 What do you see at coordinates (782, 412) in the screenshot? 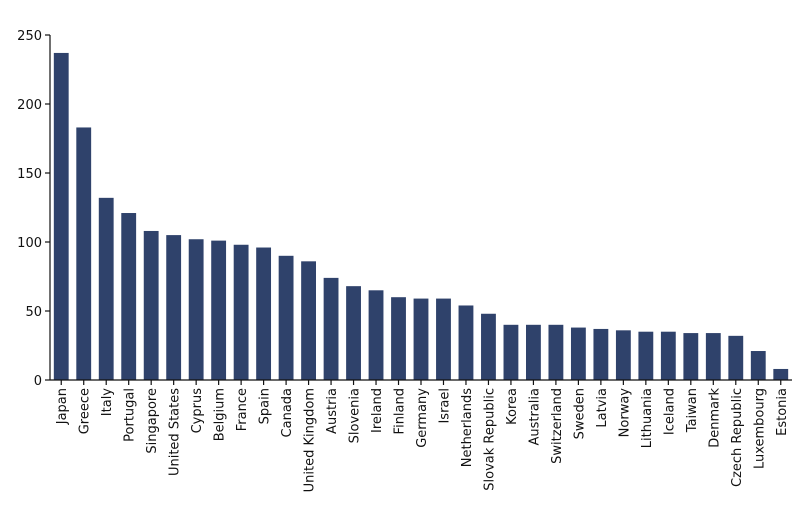
I see `x-tick-label: Estonia` at bounding box center [782, 412].